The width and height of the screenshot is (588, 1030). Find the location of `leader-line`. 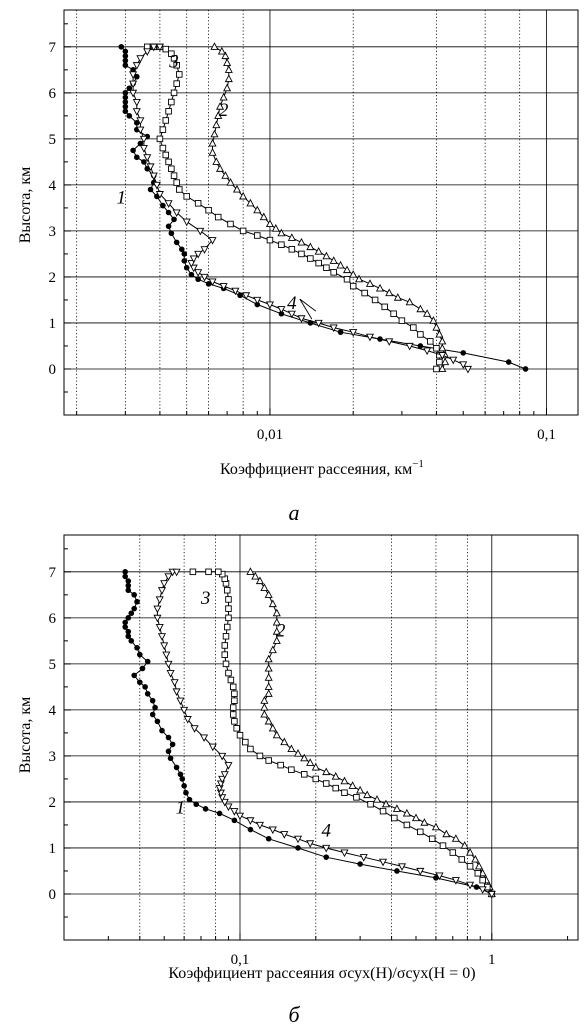

leader-line is located at coordinates (306, 309).